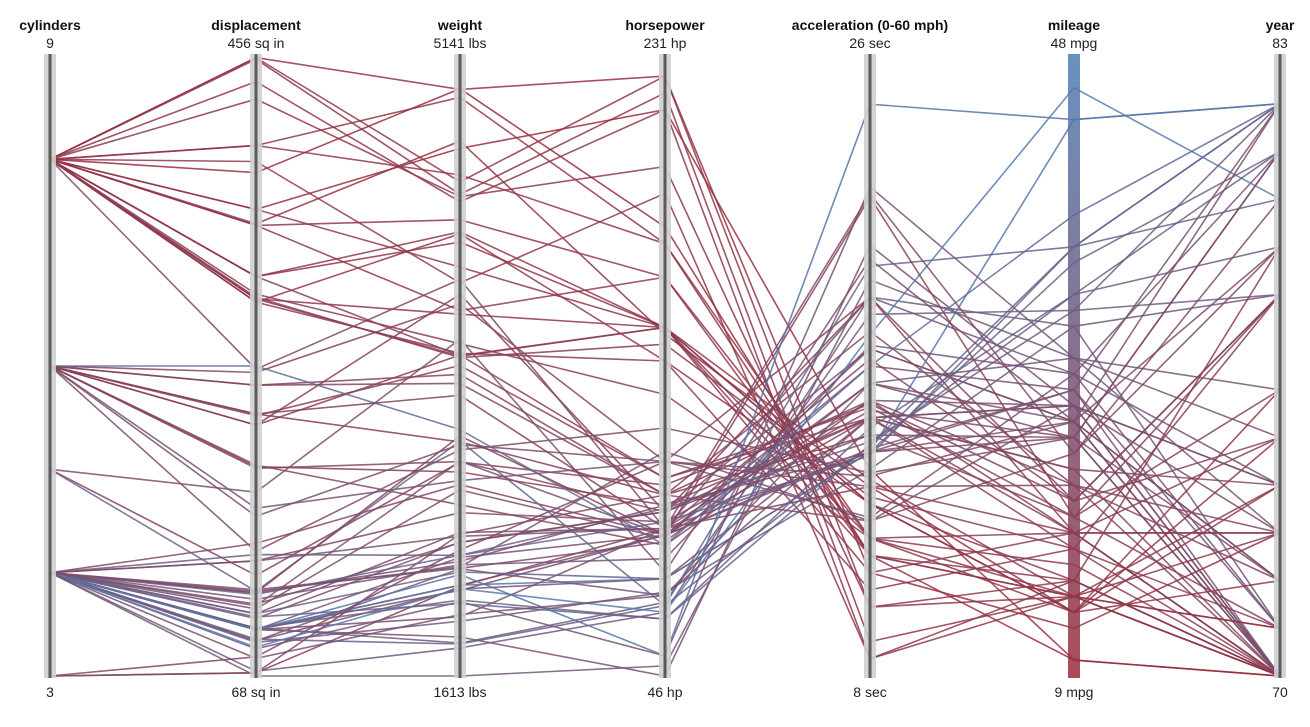 Image resolution: width=1310 pixels, height=727 pixels. I want to click on axis-acceleration: acceleration (0-60 mph) 26 sec 8 sec, so click(870, 358).